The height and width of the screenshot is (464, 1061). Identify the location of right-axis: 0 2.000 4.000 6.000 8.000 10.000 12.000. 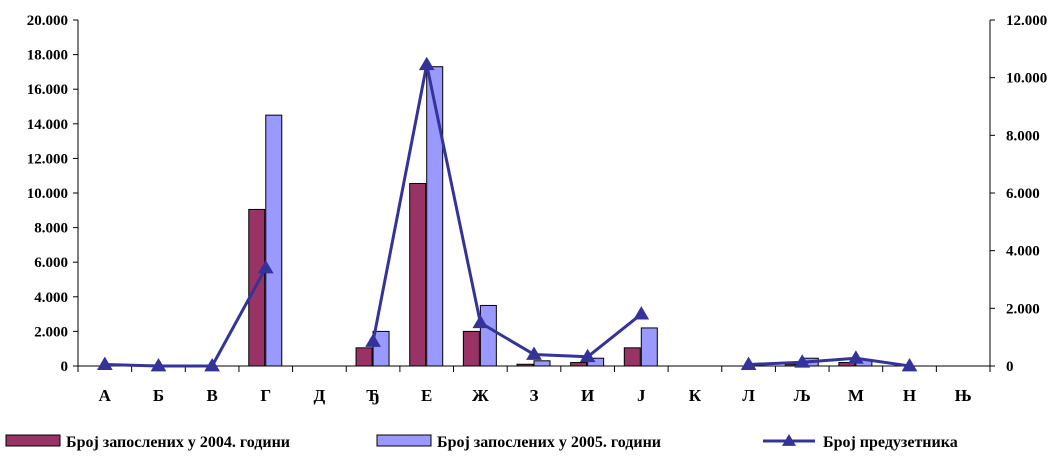
(1018, 194).